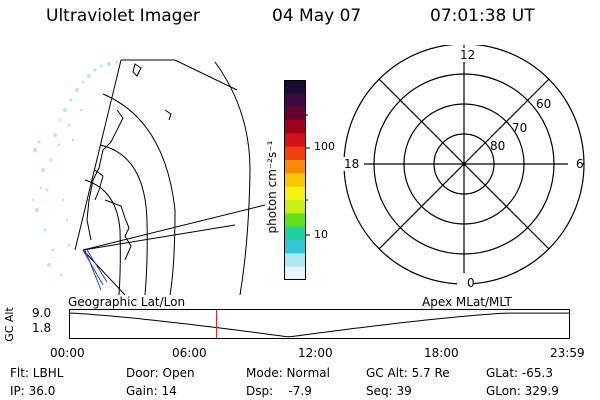 Image resolution: width=600 pixels, height=400 pixels. What do you see at coordinates (319, 324) in the screenshot?
I see `altitude-plot` at bounding box center [319, 324].